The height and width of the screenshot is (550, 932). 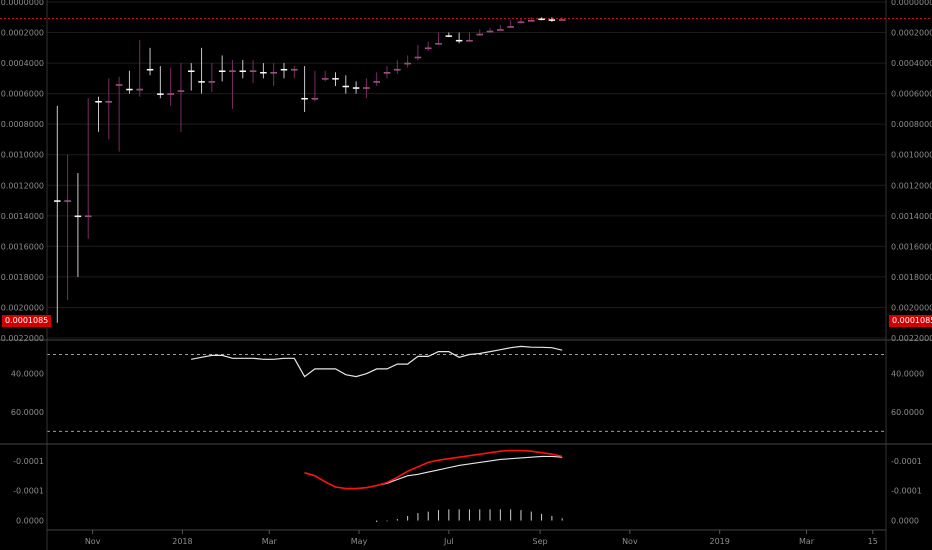 I want to click on signal-line, so click(x=433, y=469).